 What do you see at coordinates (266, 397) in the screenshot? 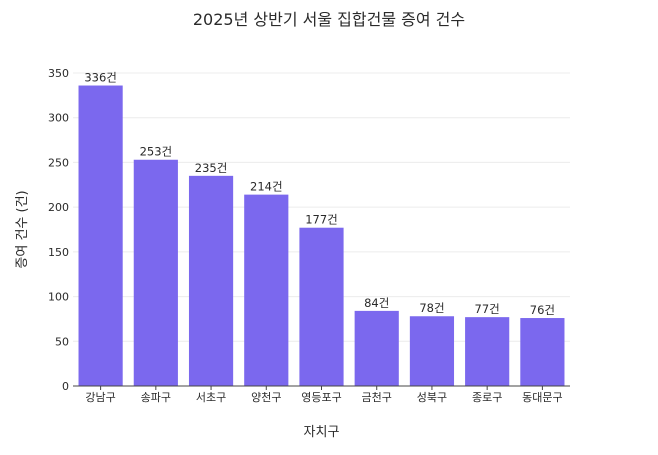
I see `x-tick-label: 양천구` at bounding box center [266, 397].